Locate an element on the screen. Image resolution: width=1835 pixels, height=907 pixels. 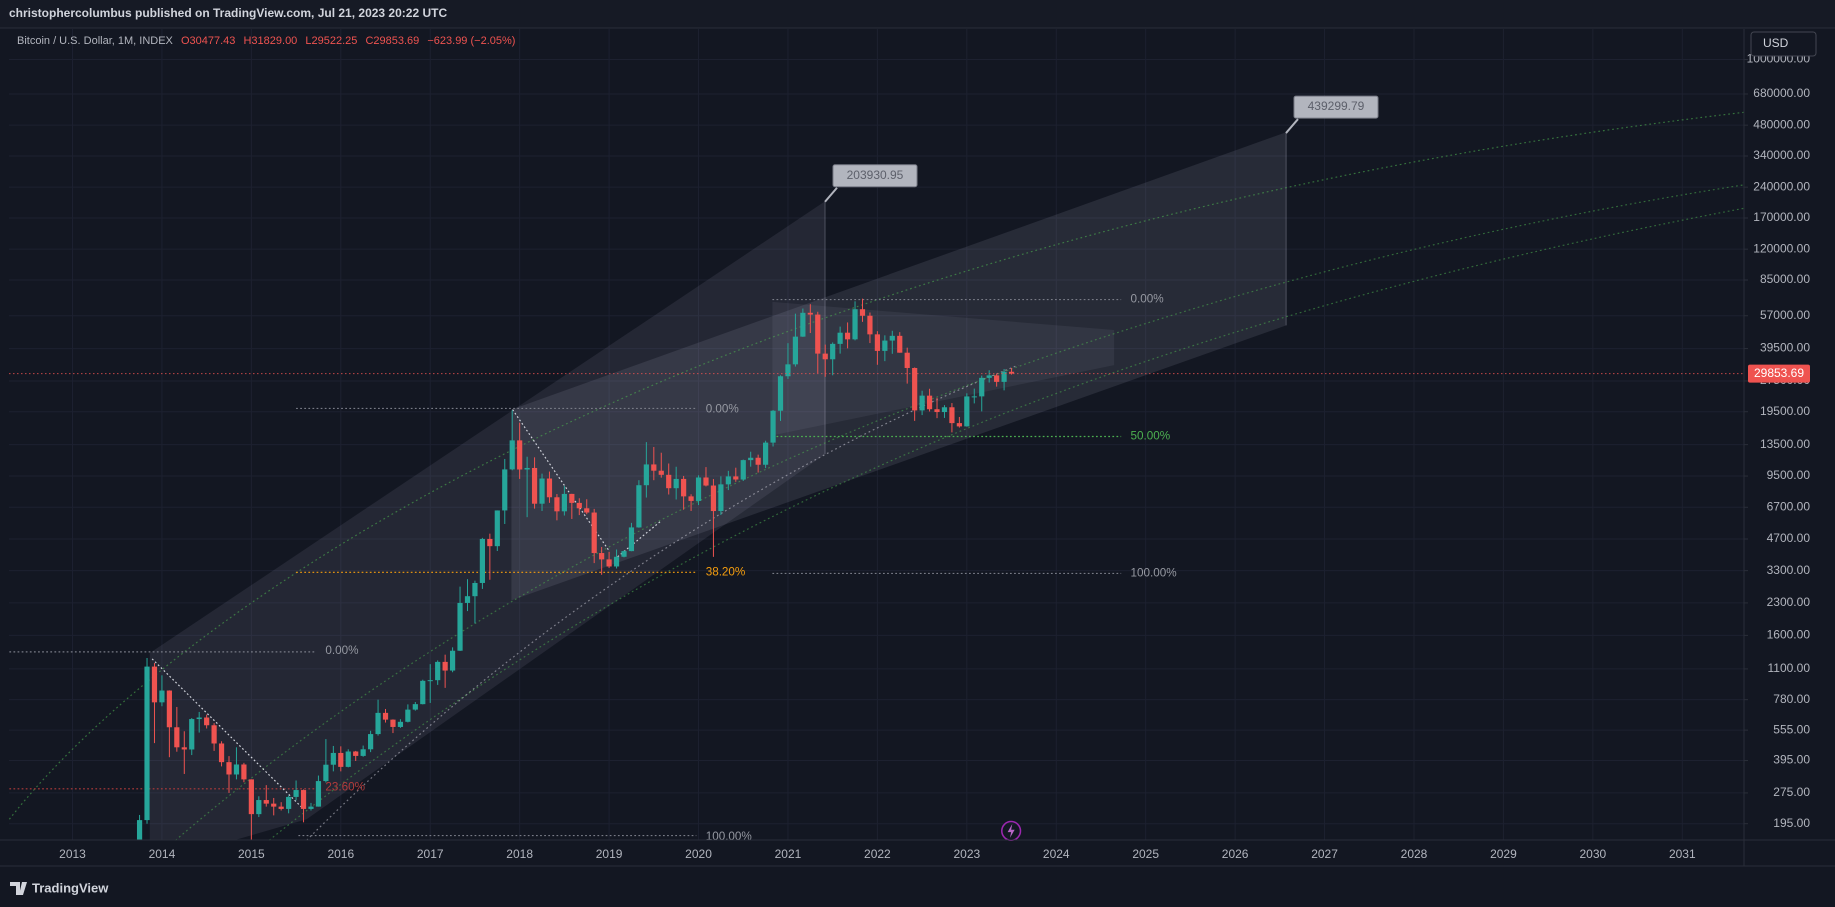
fib-label: 0.00% is located at coordinates (341, 650).